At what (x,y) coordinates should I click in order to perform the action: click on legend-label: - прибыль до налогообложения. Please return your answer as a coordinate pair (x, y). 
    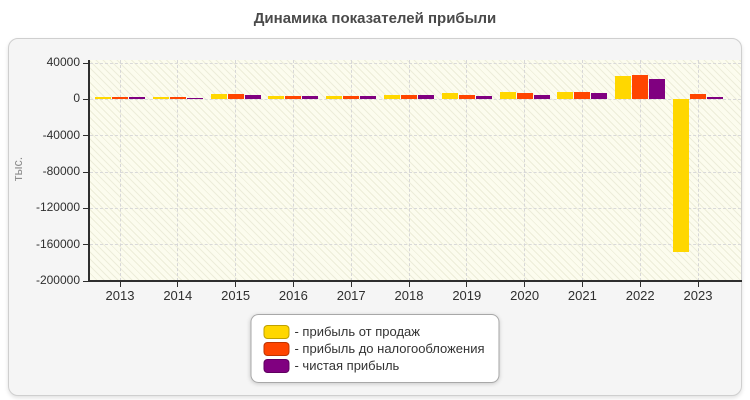
    Looking at the image, I should click on (389, 348).